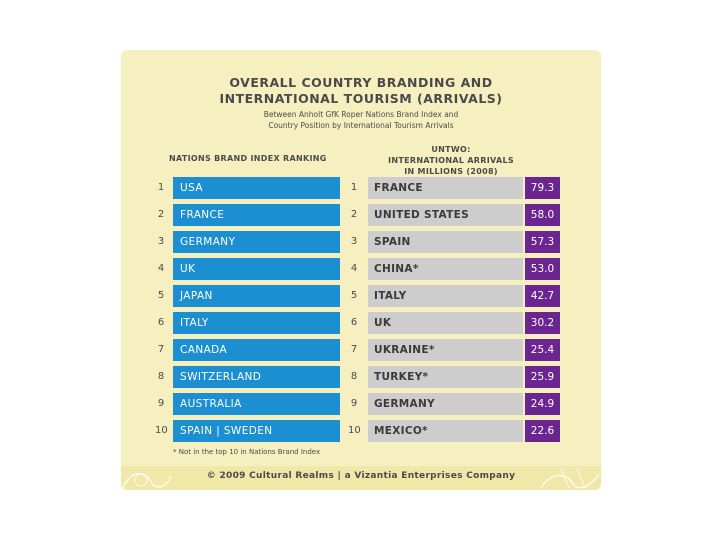 This screenshot has height=540, width=720. What do you see at coordinates (451, 171) in the screenshot?
I see `right-header-line-3: IN MILLIONS (2008)` at bounding box center [451, 171].